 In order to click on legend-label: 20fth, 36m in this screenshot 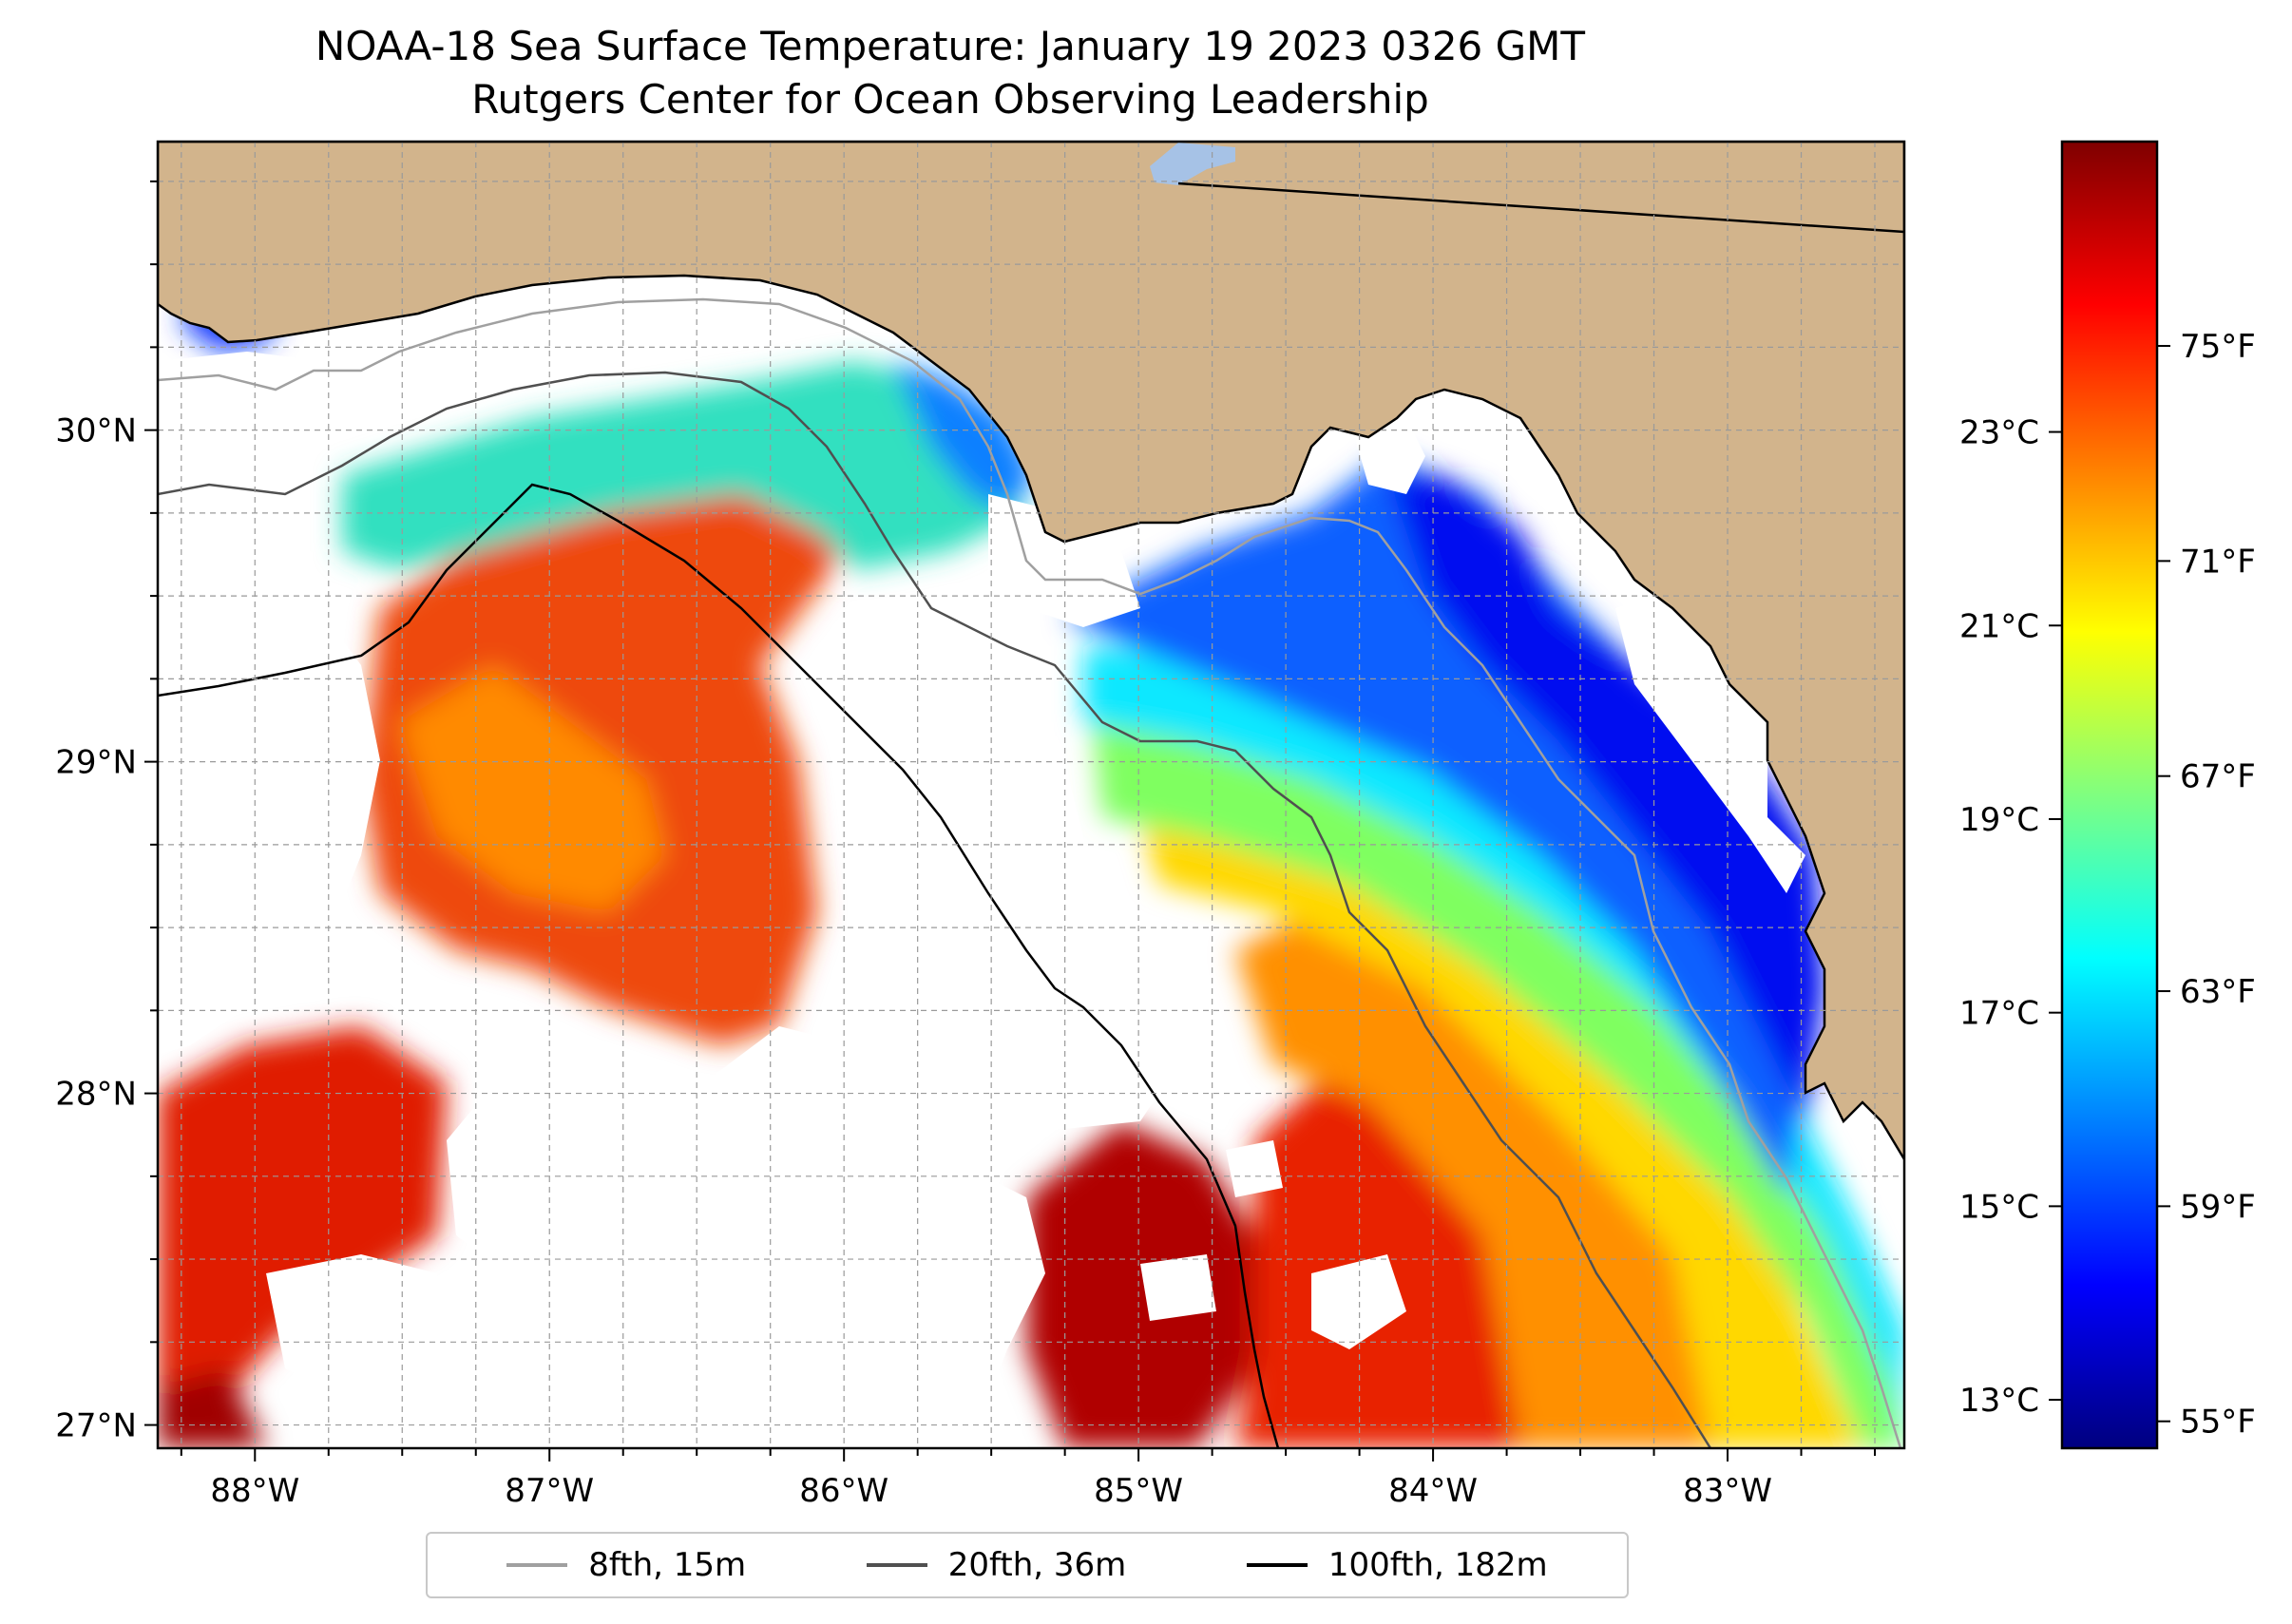, I will do `click(1037, 1565)`.